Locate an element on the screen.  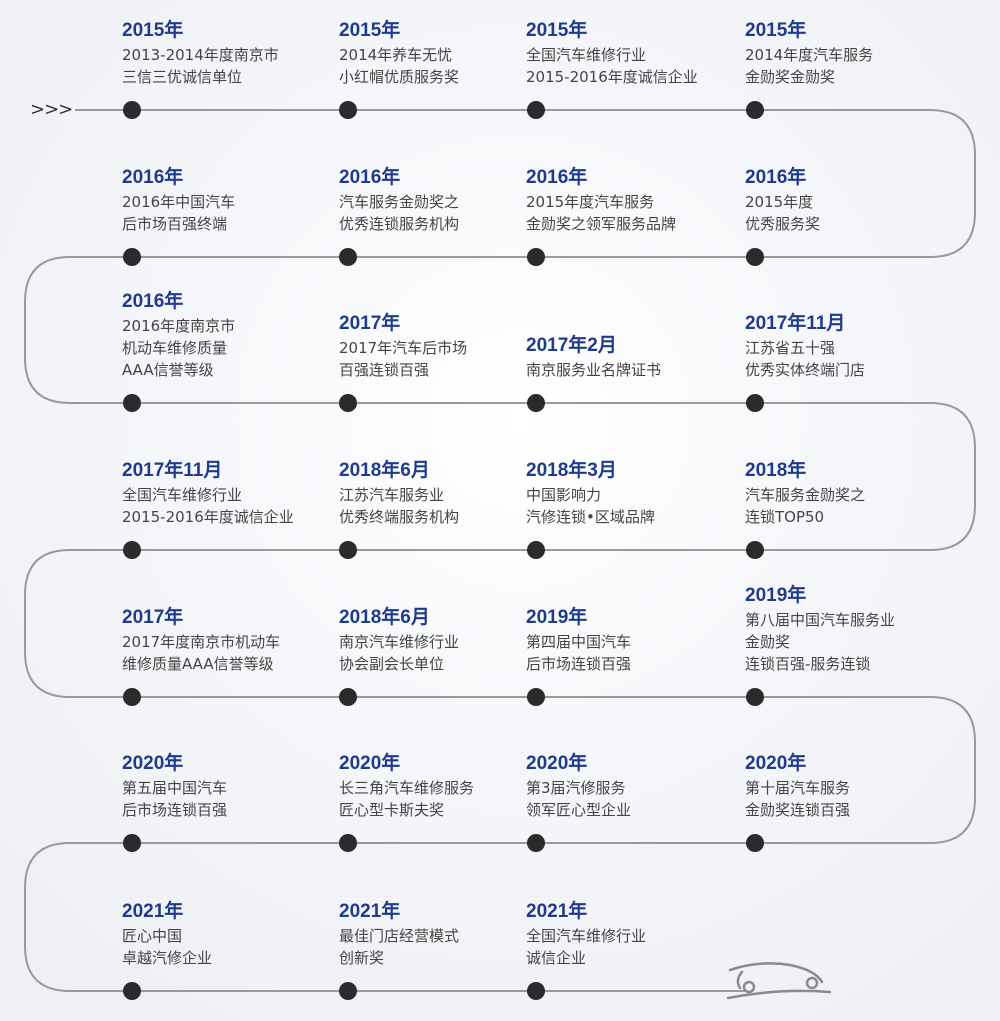
award-text: 2017年汽车后市场 is located at coordinates (403, 348).